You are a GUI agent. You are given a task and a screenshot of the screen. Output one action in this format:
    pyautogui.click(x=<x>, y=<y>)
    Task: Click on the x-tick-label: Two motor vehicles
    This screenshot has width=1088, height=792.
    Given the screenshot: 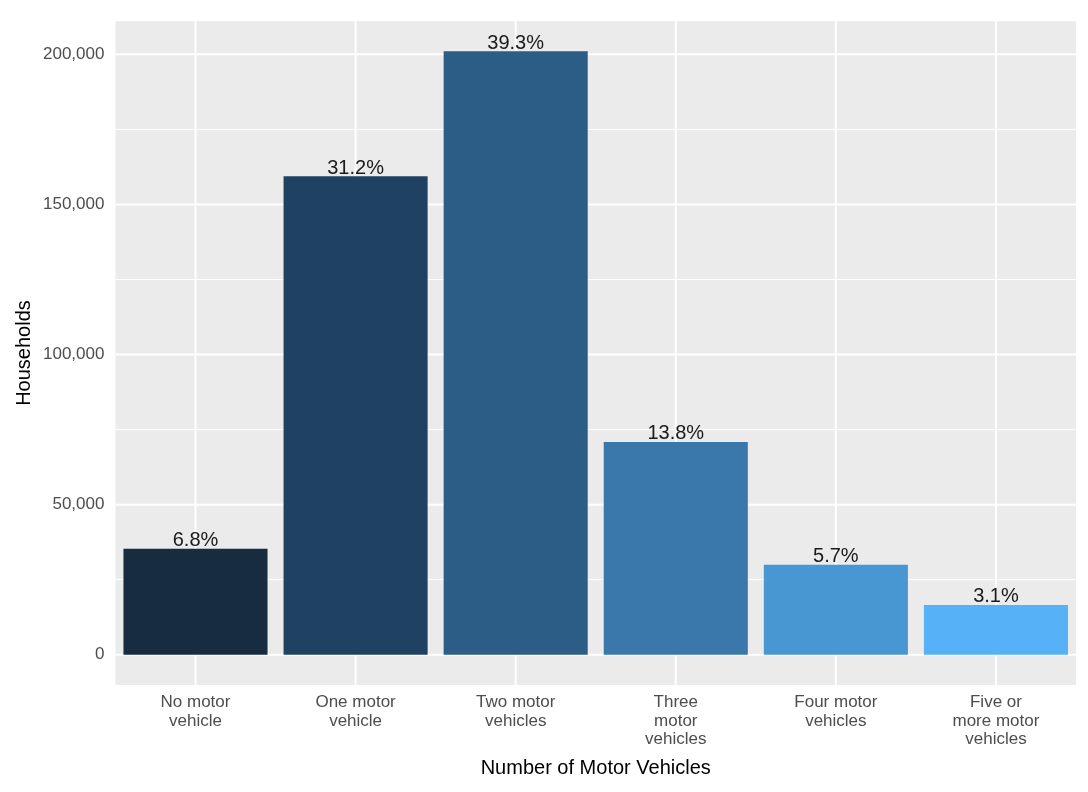 What is the action you would take?
    pyautogui.click(x=516, y=710)
    